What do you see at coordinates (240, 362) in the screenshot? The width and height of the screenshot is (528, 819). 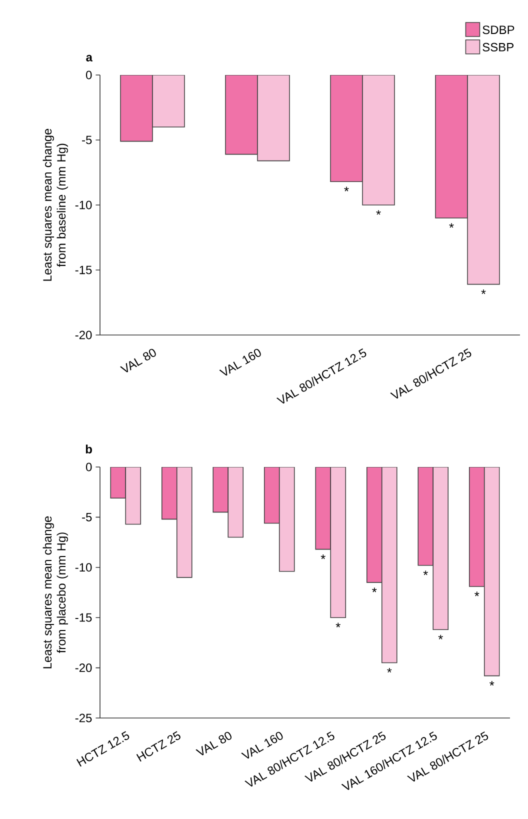 I see `x-tick-label: VAL 160` at bounding box center [240, 362].